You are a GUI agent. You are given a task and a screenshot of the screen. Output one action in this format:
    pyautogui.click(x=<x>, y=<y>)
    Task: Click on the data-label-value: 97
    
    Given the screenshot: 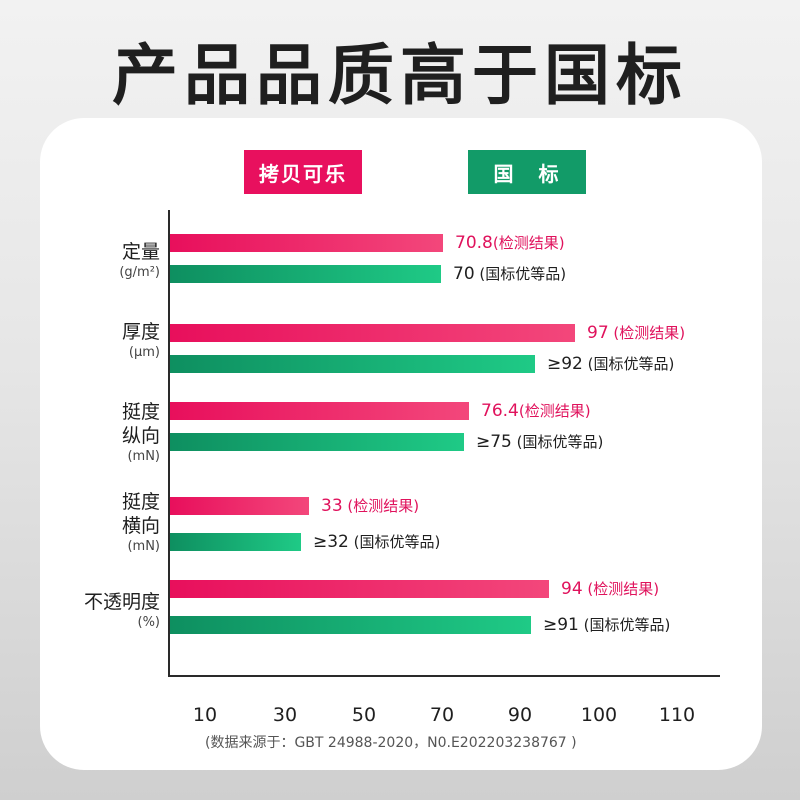 What is the action you would take?
    pyautogui.click(x=598, y=333)
    